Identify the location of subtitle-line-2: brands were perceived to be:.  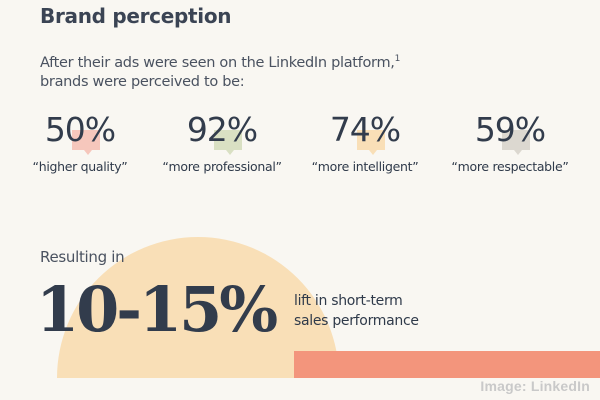
(142, 81).